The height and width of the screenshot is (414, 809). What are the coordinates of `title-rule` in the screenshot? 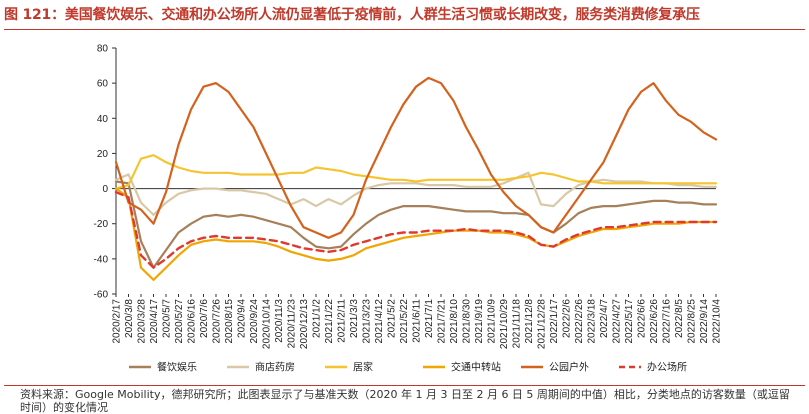 It's located at (404, 29).